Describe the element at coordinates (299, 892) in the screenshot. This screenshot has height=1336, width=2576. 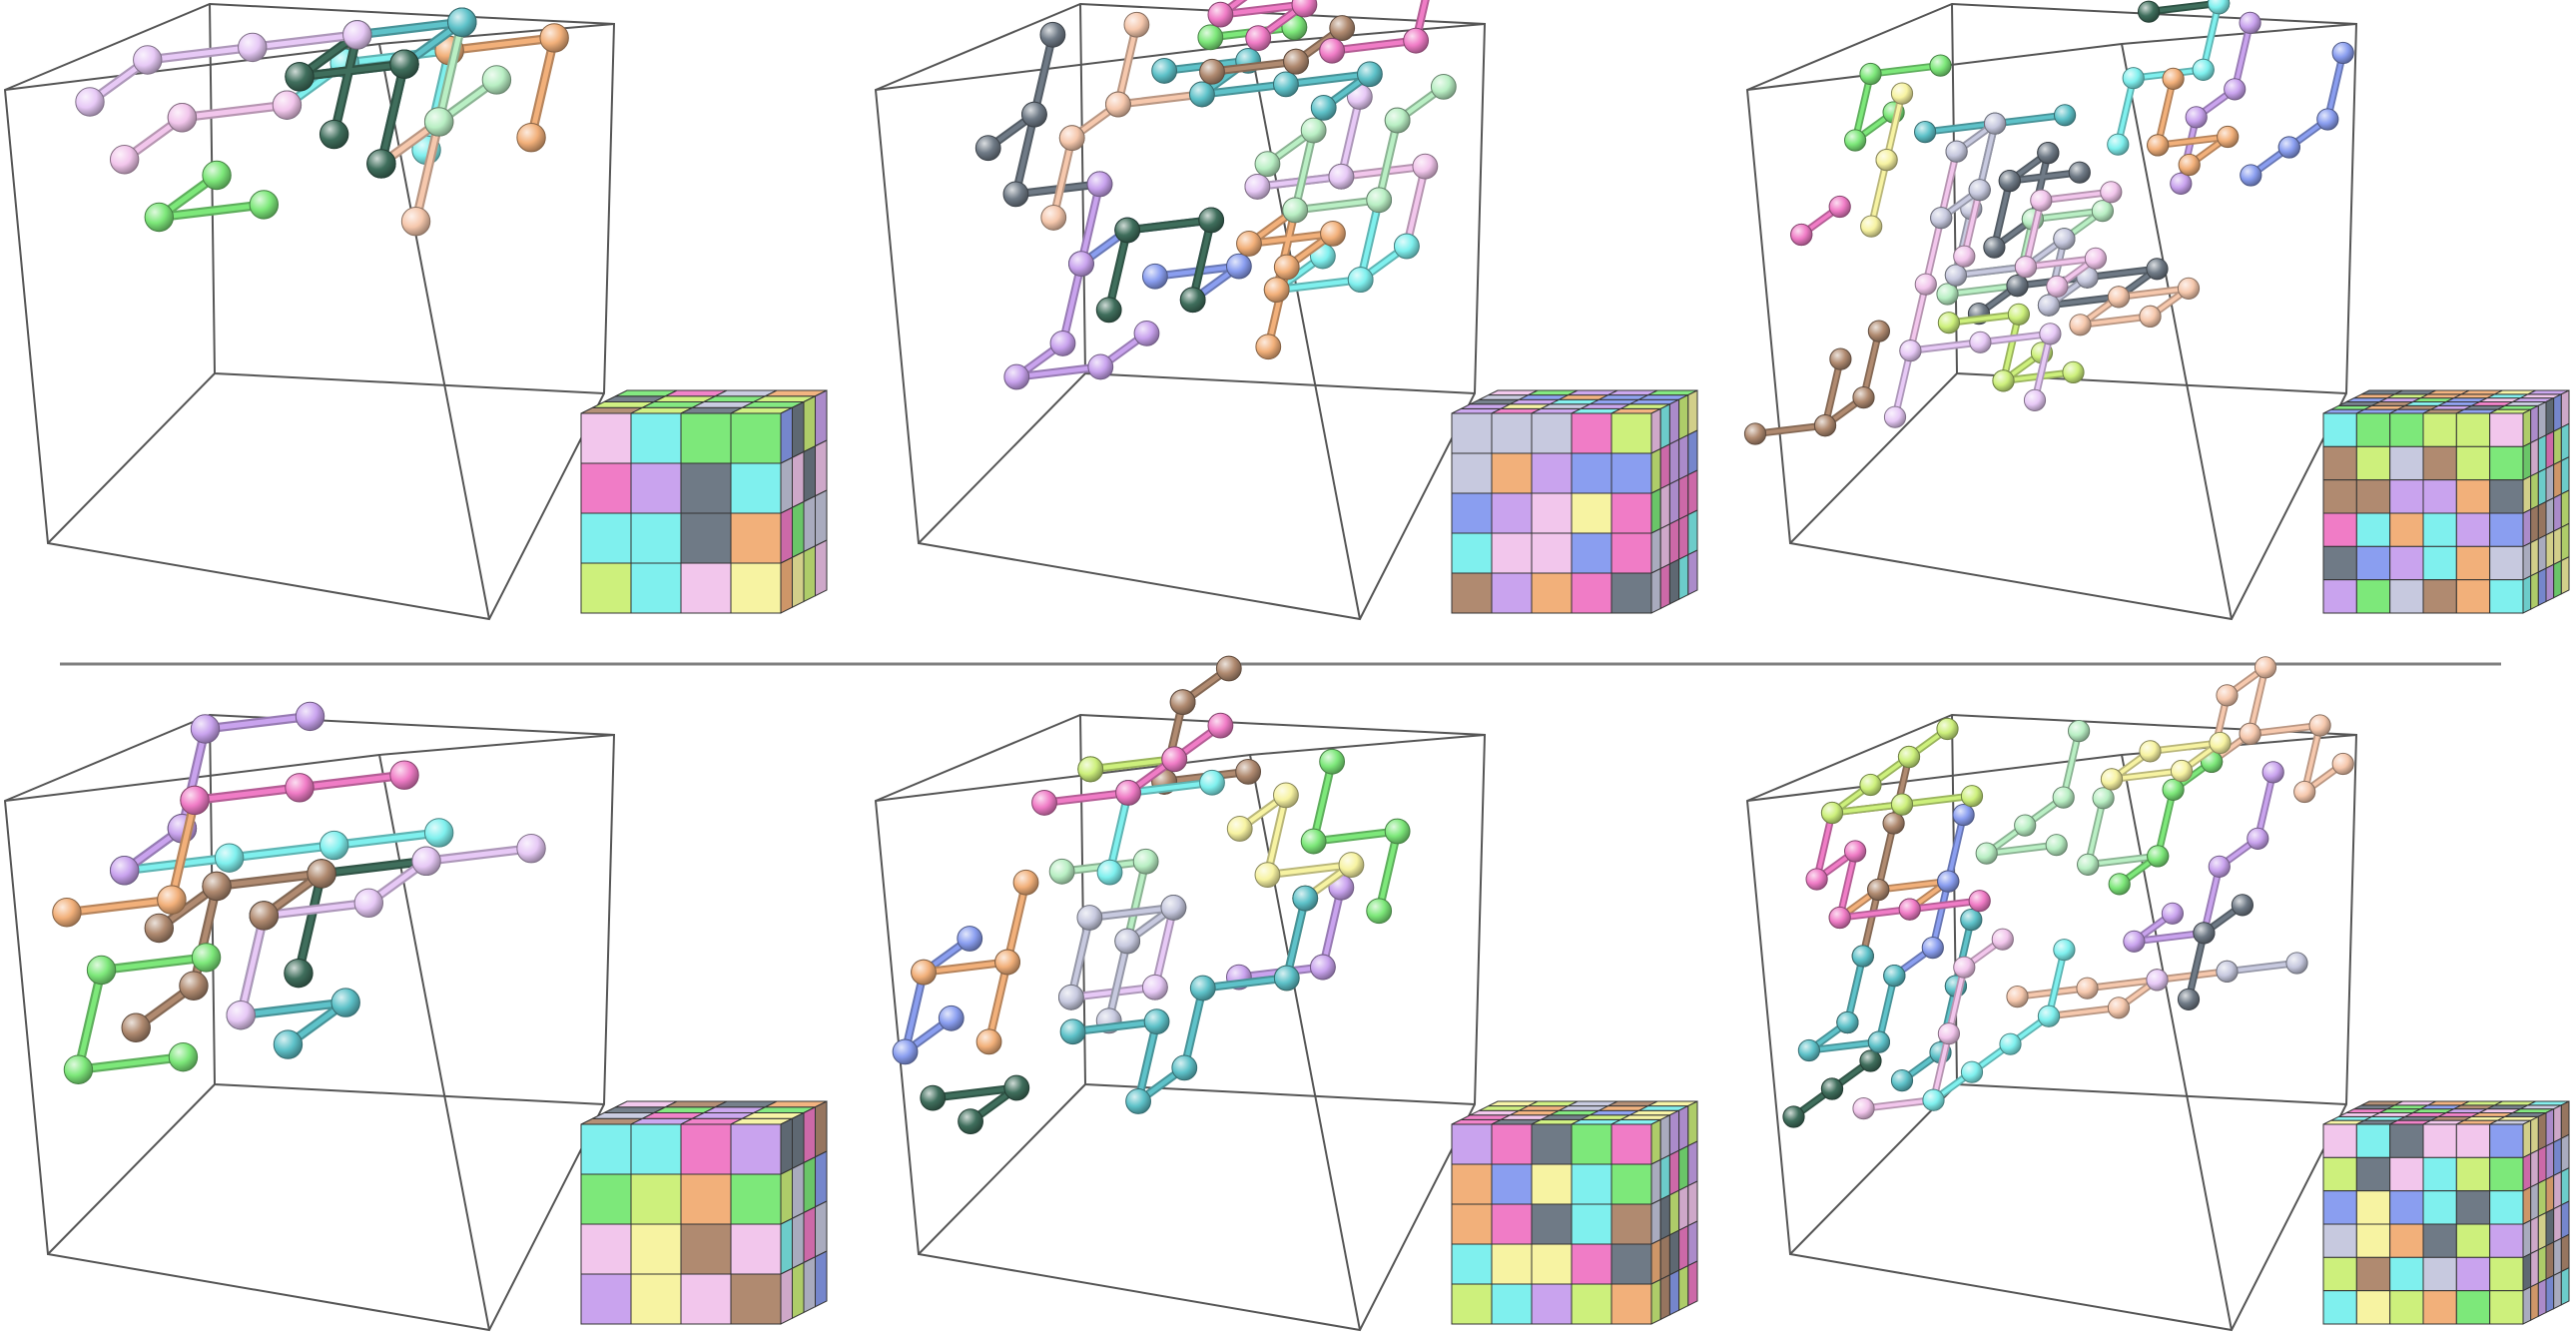
I see `puzzle-pieces` at that location.